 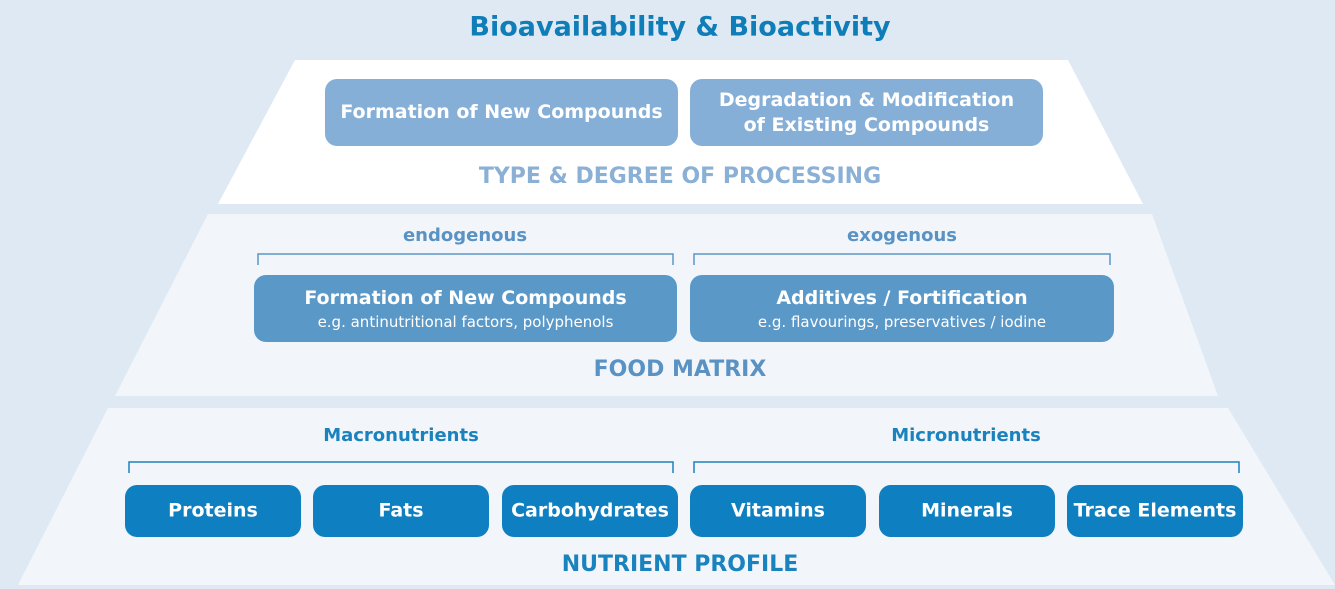 What do you see at coordinates (902, 235) in the screenshot?
I see `group-label: exogenous` at bounding box center [902, 235].